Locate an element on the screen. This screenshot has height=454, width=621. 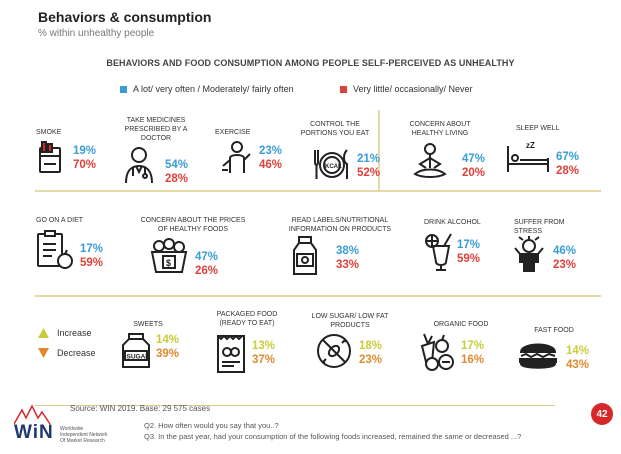
logo-wordmark: WiN is located at coordinates (34, 432).